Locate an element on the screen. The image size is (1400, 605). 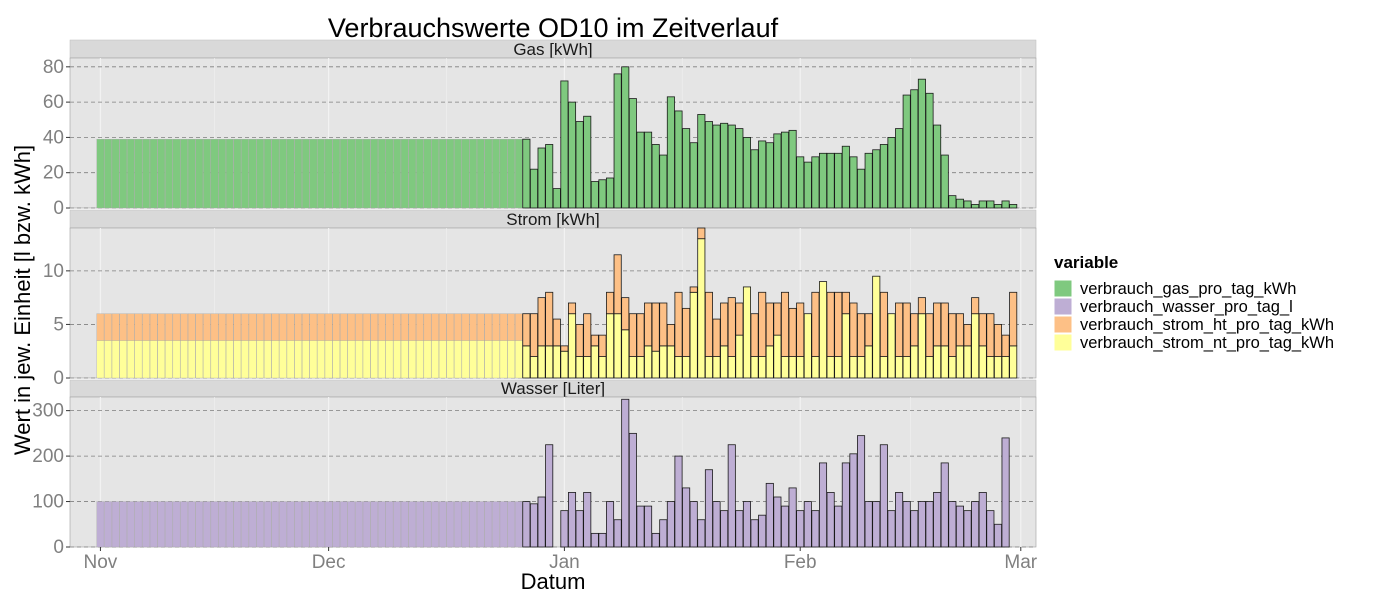
legend-key is located at coordinates (1063, 306).